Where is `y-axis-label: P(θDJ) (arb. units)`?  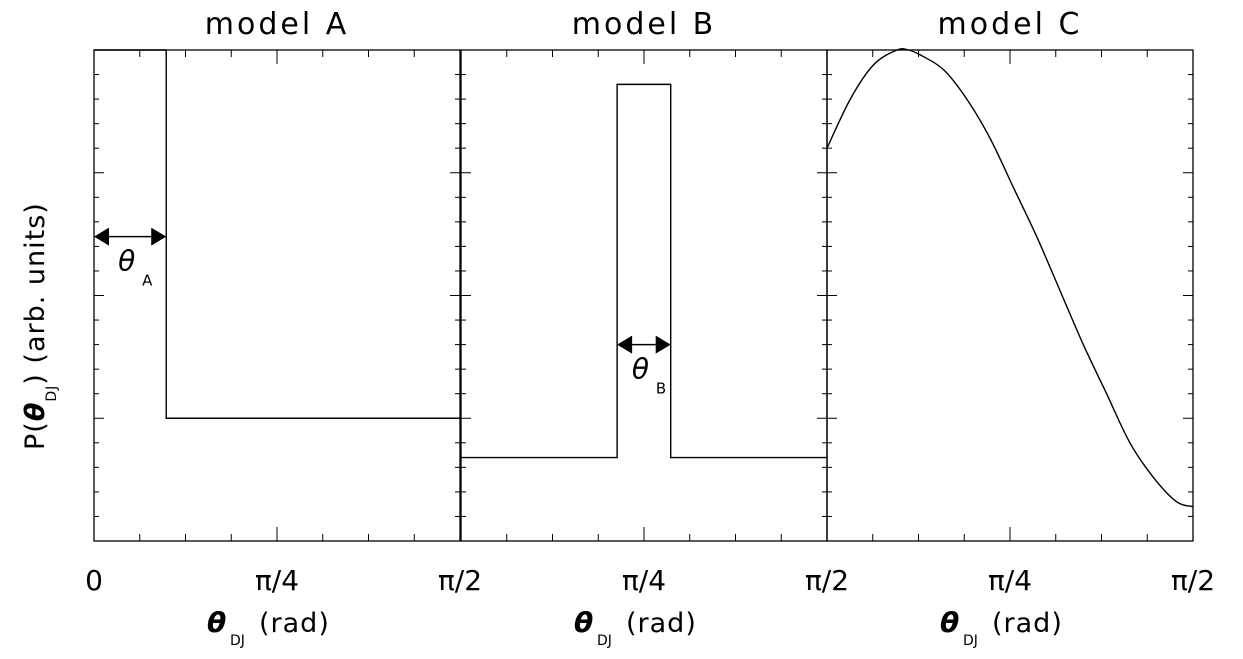
y-axis-label: P(θDJ) (arb. units) is located at coordinates (40, 326).